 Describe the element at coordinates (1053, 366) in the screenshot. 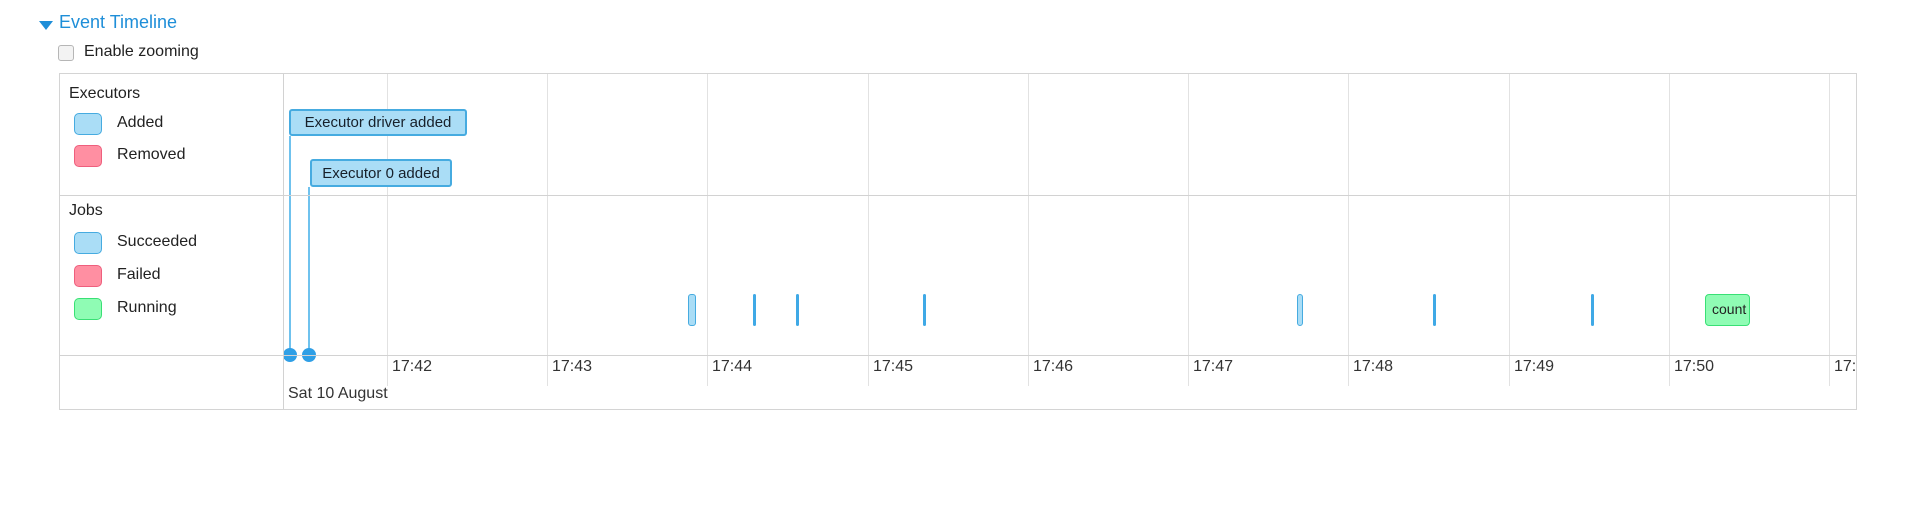

I see `time-tick-label: 17:46` at that location.